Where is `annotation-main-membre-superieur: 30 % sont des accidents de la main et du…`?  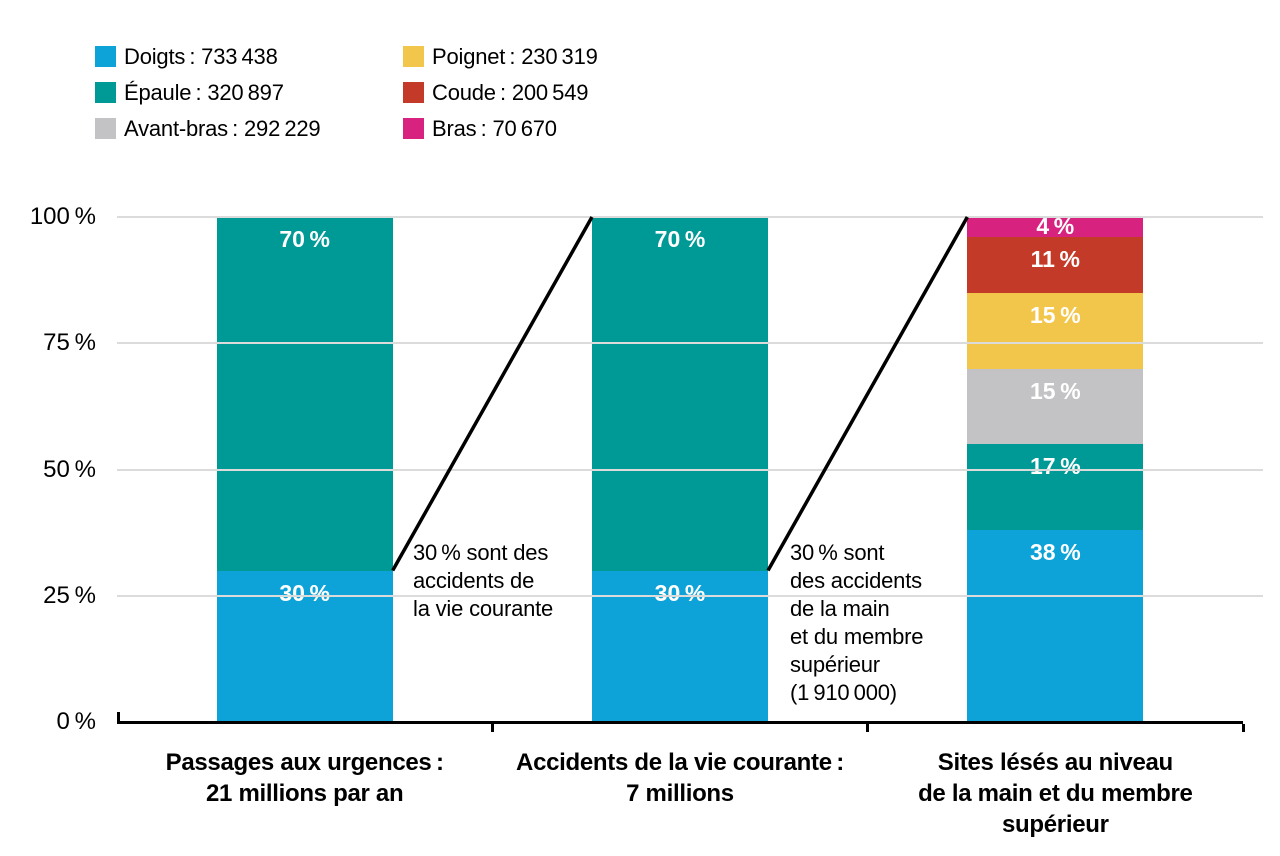 annotation-main-membre-superieur: 30 % sont des accidents de la main et du… is located at coordinates (857, 622).